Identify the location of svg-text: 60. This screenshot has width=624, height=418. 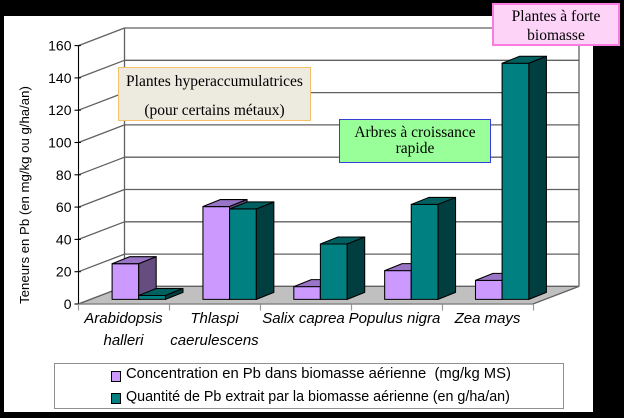
(64, 207).